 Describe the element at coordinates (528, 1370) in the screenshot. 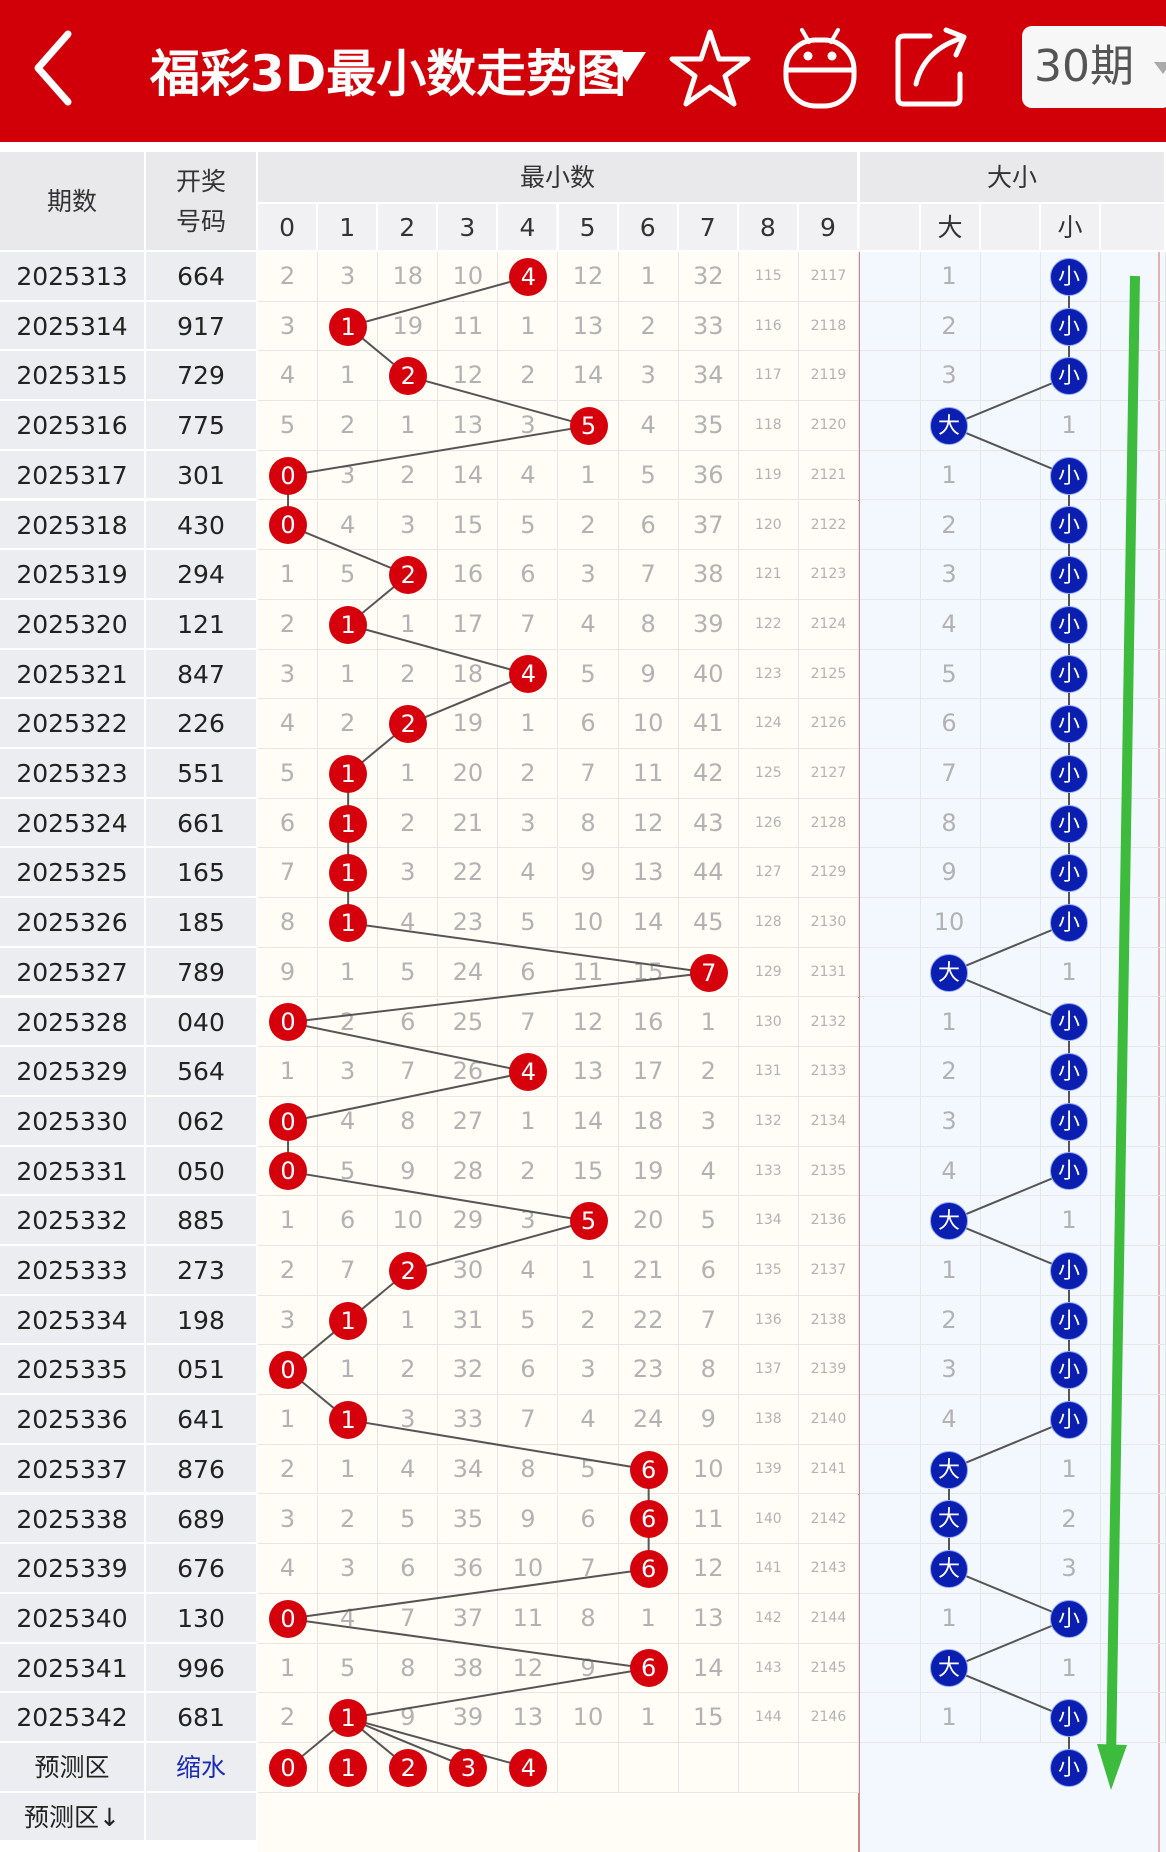

I see `miss-cell: 6` at that location.